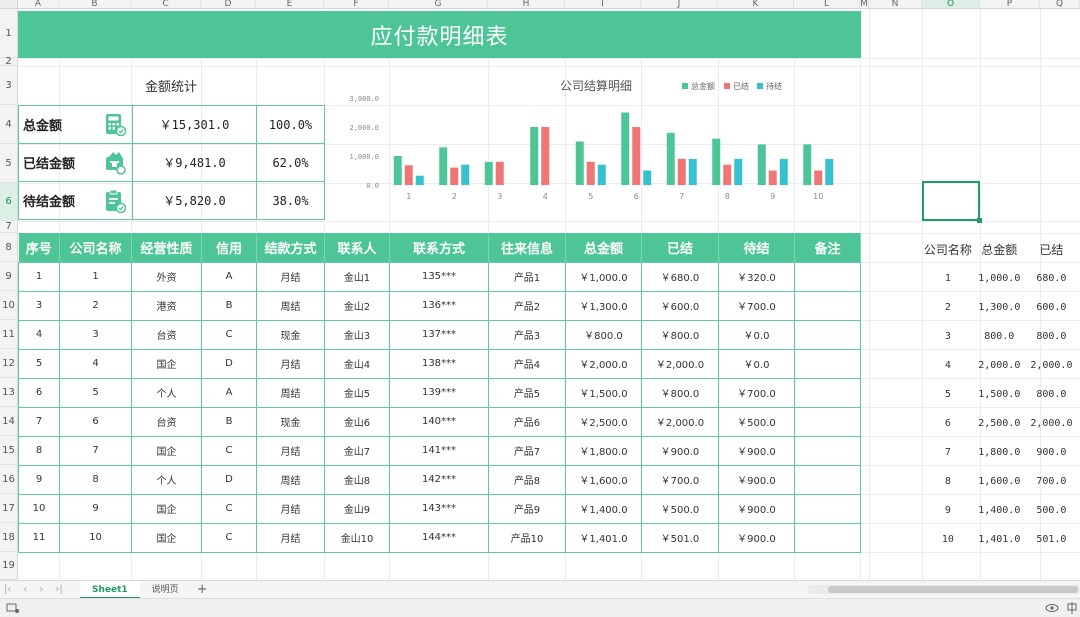 The image size is (1080, 617). Describe the element at coordinates (194, 162) in the screenshot. I see `stats-amount: ￥9,481.0` at that location.